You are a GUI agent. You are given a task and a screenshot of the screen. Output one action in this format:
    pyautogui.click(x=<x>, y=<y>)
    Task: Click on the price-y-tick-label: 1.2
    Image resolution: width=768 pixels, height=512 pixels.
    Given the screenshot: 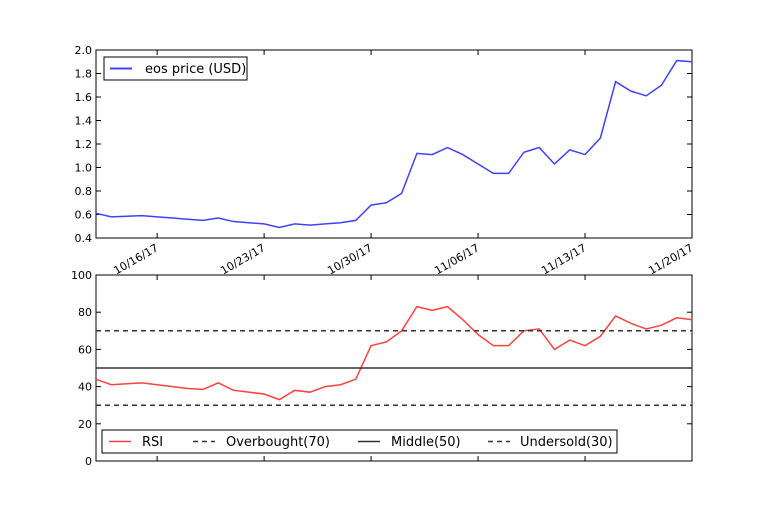 What is the action you would take?
    pyautogui.click(x=84, y=144)
    